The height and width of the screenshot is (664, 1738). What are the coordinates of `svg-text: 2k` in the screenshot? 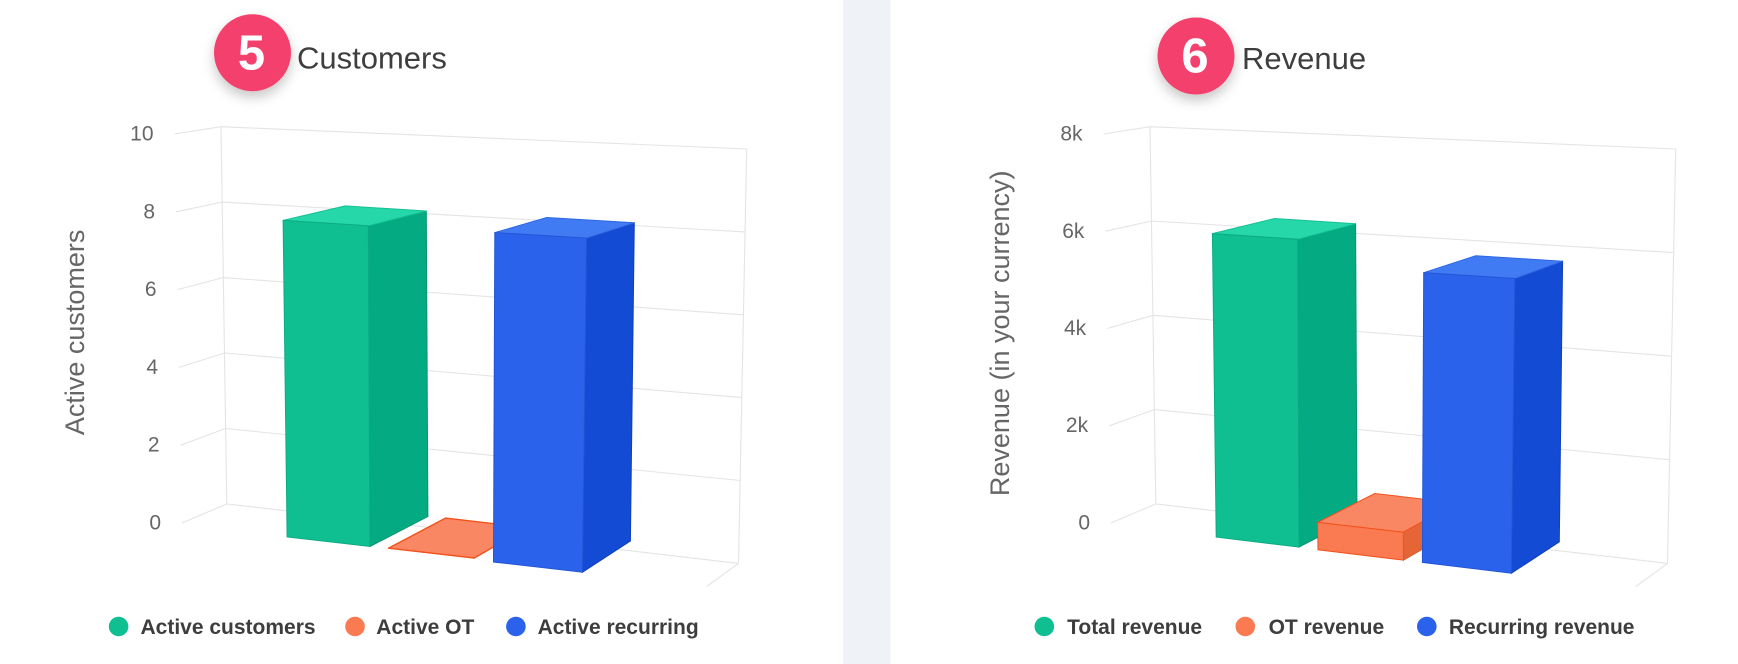 It's located at (1077, 425).